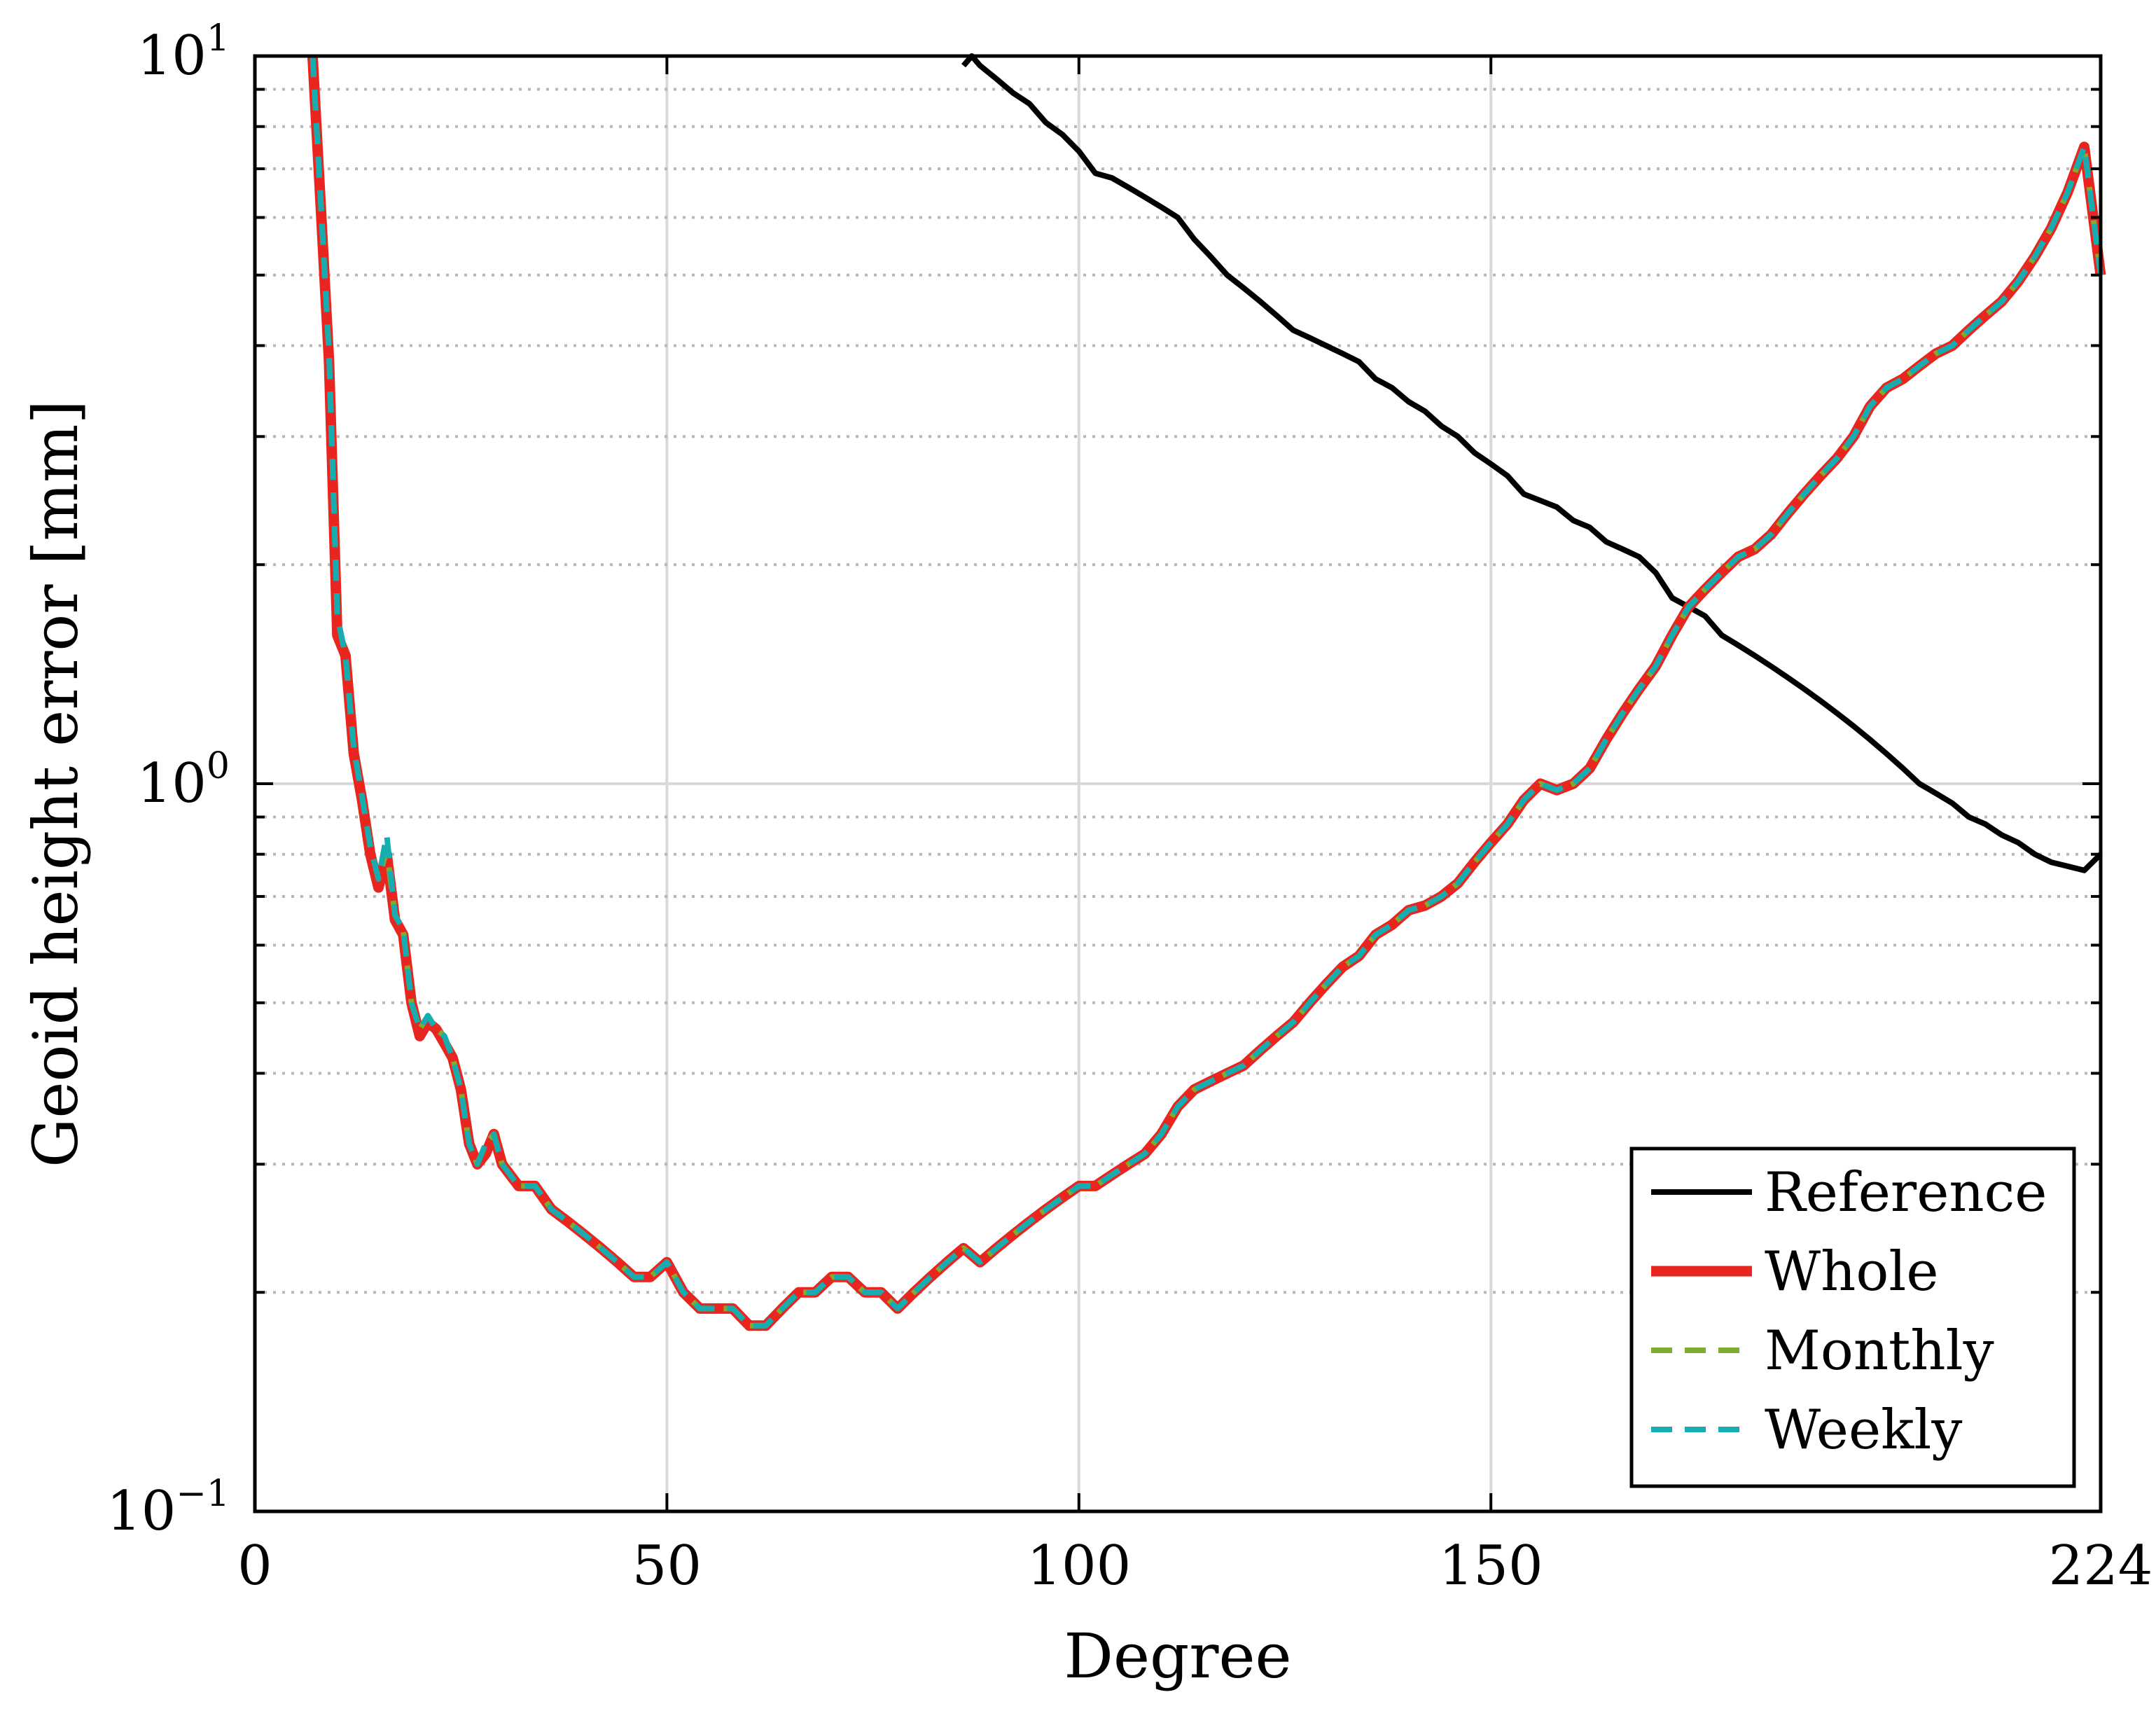 Image resolution: width=2156 pixels, height=1718 pixels. I want to click on x-tick-label: 150, so click(1491, 1566).